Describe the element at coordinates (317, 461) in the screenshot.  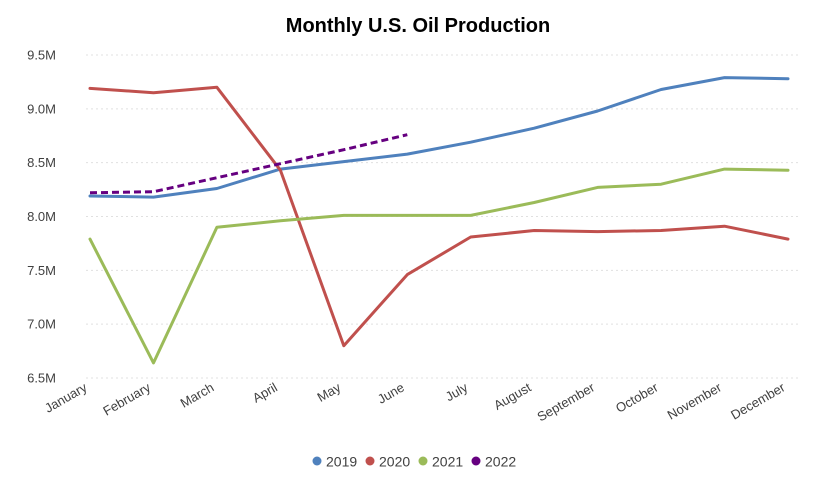
I see `legend-marker-2019` at that location.